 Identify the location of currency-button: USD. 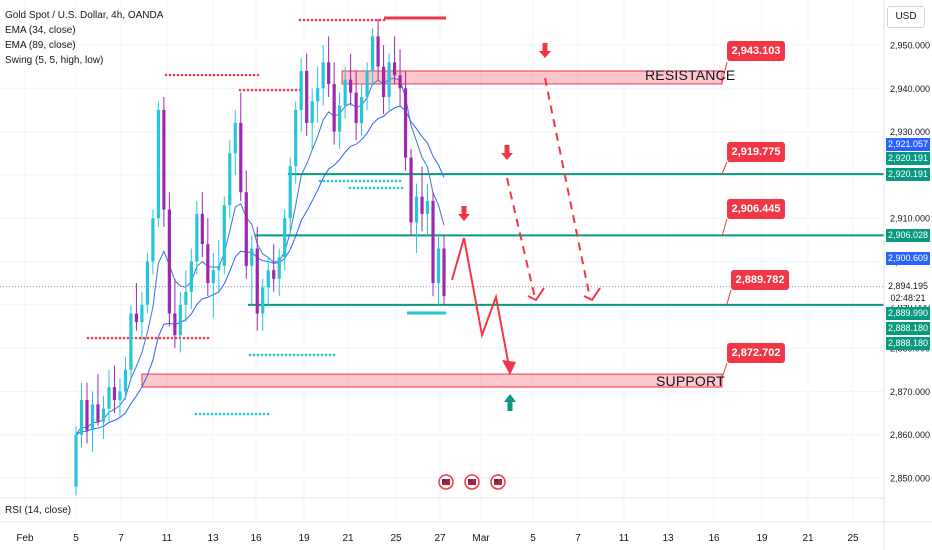
(906, 17).